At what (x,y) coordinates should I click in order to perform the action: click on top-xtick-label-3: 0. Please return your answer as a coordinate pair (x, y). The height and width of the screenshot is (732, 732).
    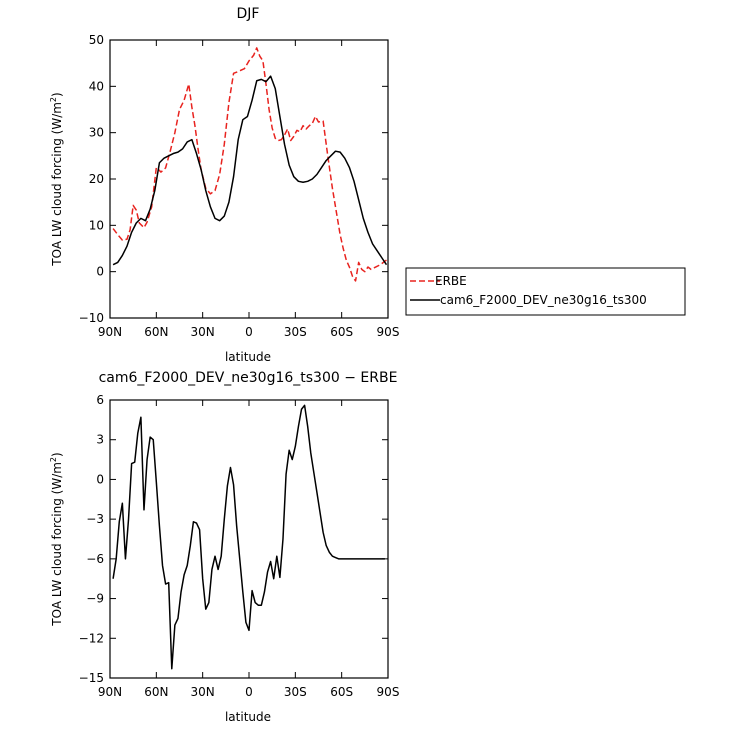
    Looking at the image, I should click on (249, 332).